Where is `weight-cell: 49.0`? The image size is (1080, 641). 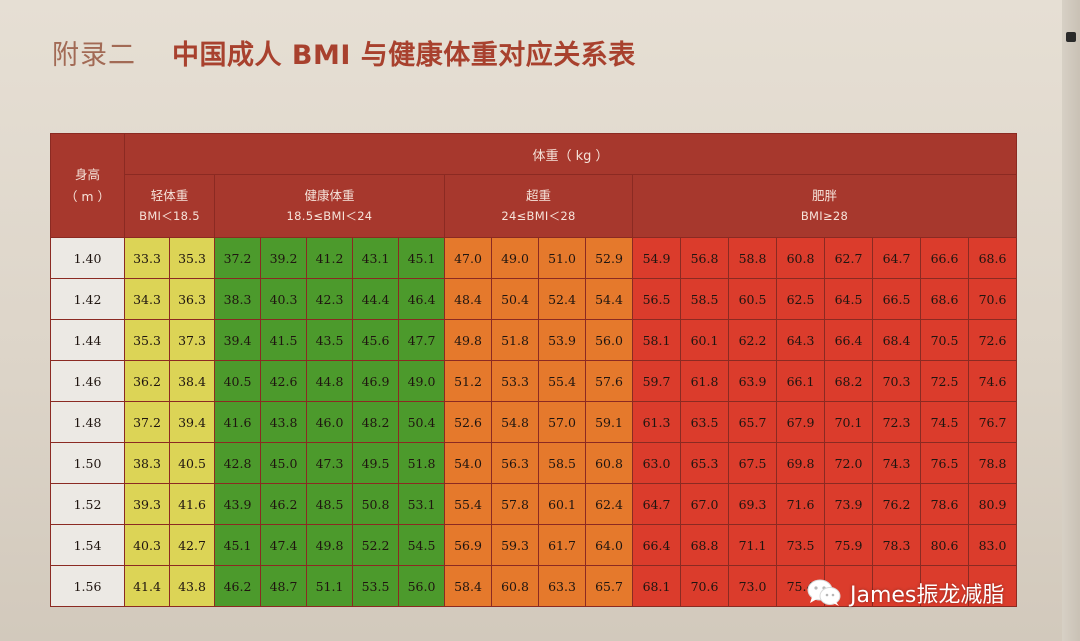 weight-cell: 49.0 is located at coordinates (421, 381).